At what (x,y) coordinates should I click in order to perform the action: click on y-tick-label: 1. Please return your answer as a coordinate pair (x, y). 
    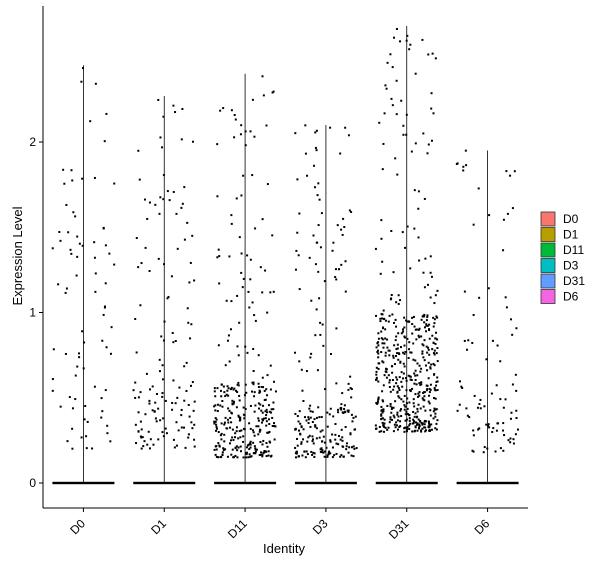
    Looking at the image, I should click on (32, 313).